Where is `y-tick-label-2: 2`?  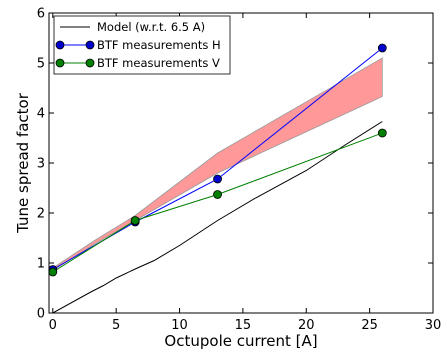
y-tick-label-2: 2 is located at coordinates (41, 214).